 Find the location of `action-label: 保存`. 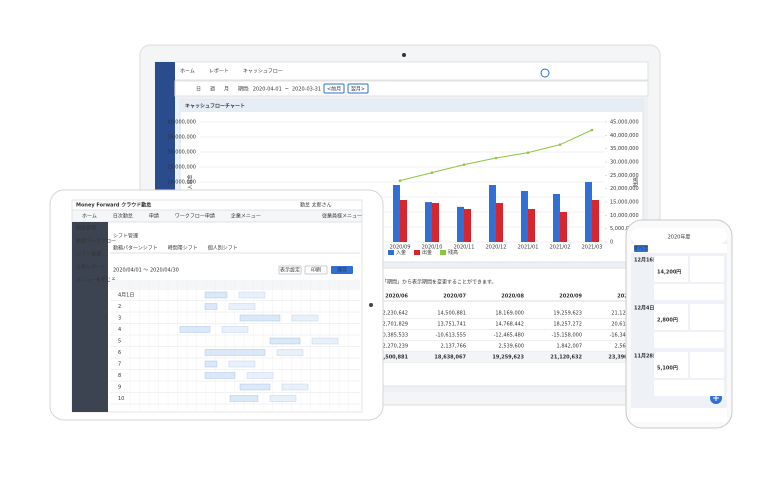

action-label: 保存 is located at coordinates (342, 270).